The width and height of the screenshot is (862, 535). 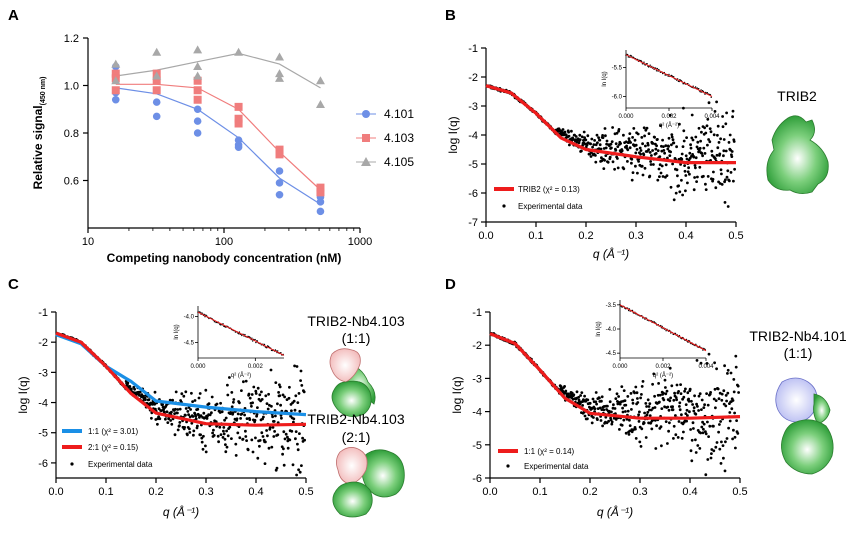 I want to click on legend-4-103-marker, so click(x=366, y=138).